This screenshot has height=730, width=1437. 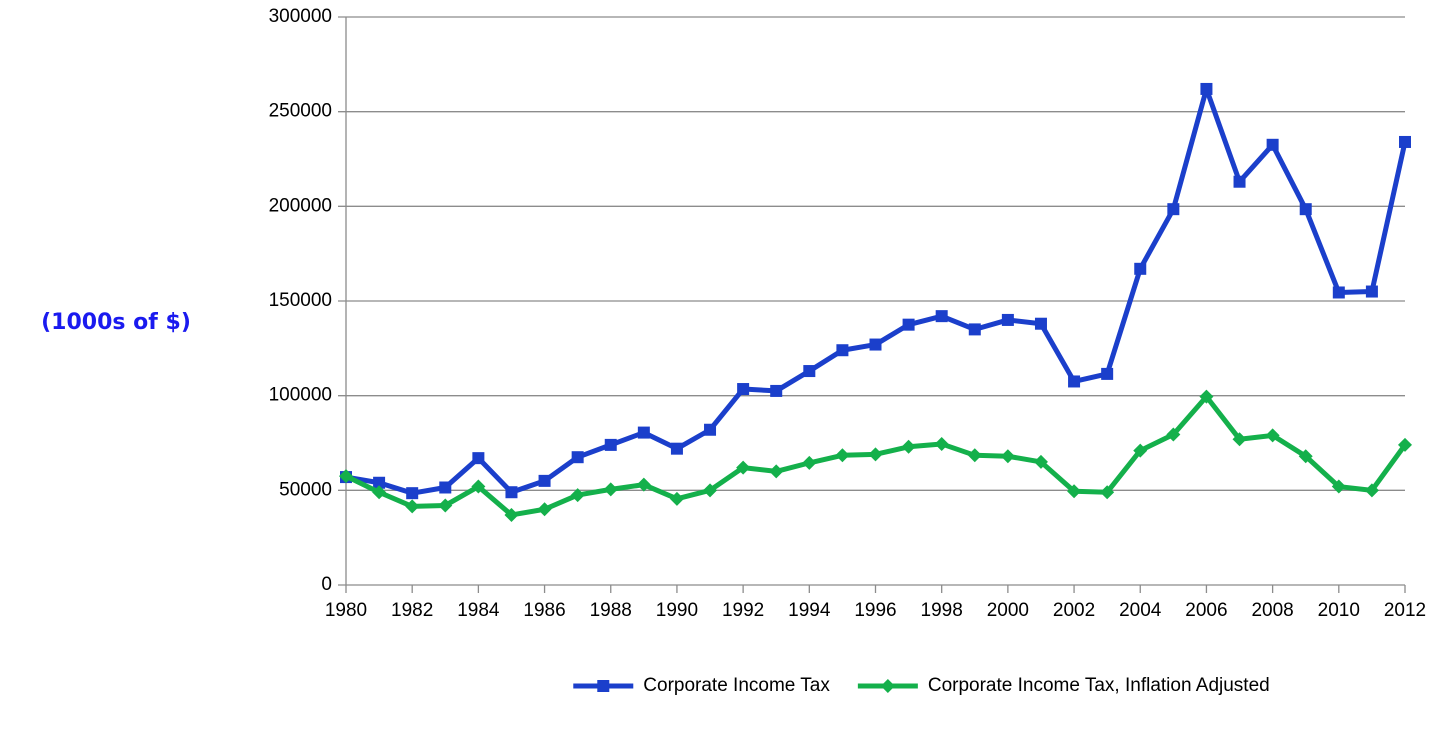 What do you see at coordinates (1339, 610) in the screenshot?
I see `x-tick-label: 2010` at bounding box center [1339, 610].